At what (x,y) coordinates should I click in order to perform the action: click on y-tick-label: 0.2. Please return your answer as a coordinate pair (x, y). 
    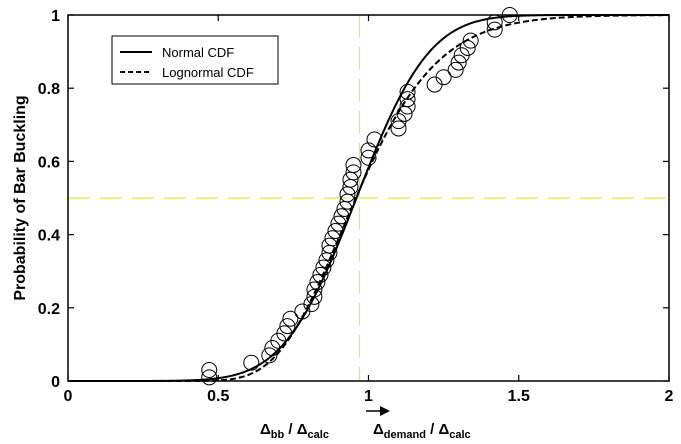
    Looking at the image, I should click on (49, 309).